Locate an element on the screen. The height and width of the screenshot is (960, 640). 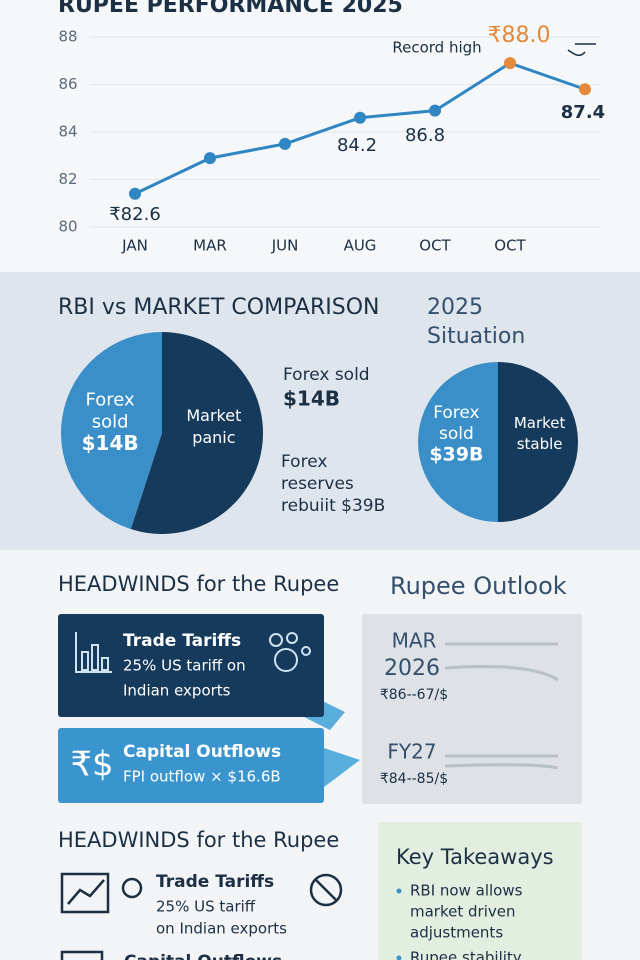
item-text: 25% US tariff is located at coordinates (206, 907).